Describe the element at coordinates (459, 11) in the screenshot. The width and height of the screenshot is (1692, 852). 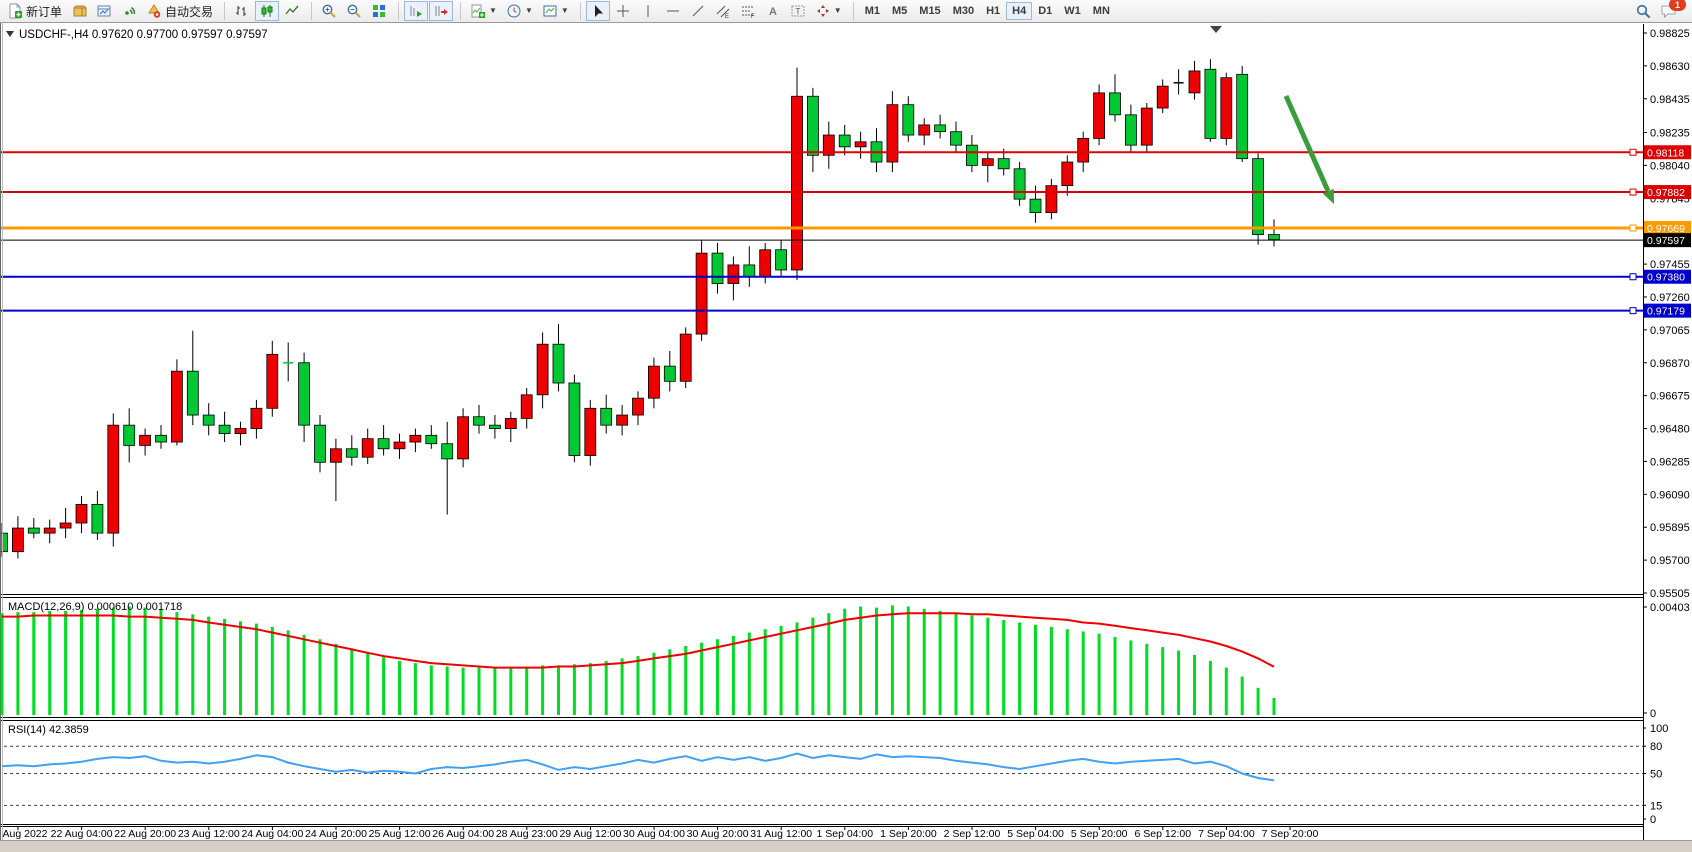
I see `toolbar-separator` at that location.